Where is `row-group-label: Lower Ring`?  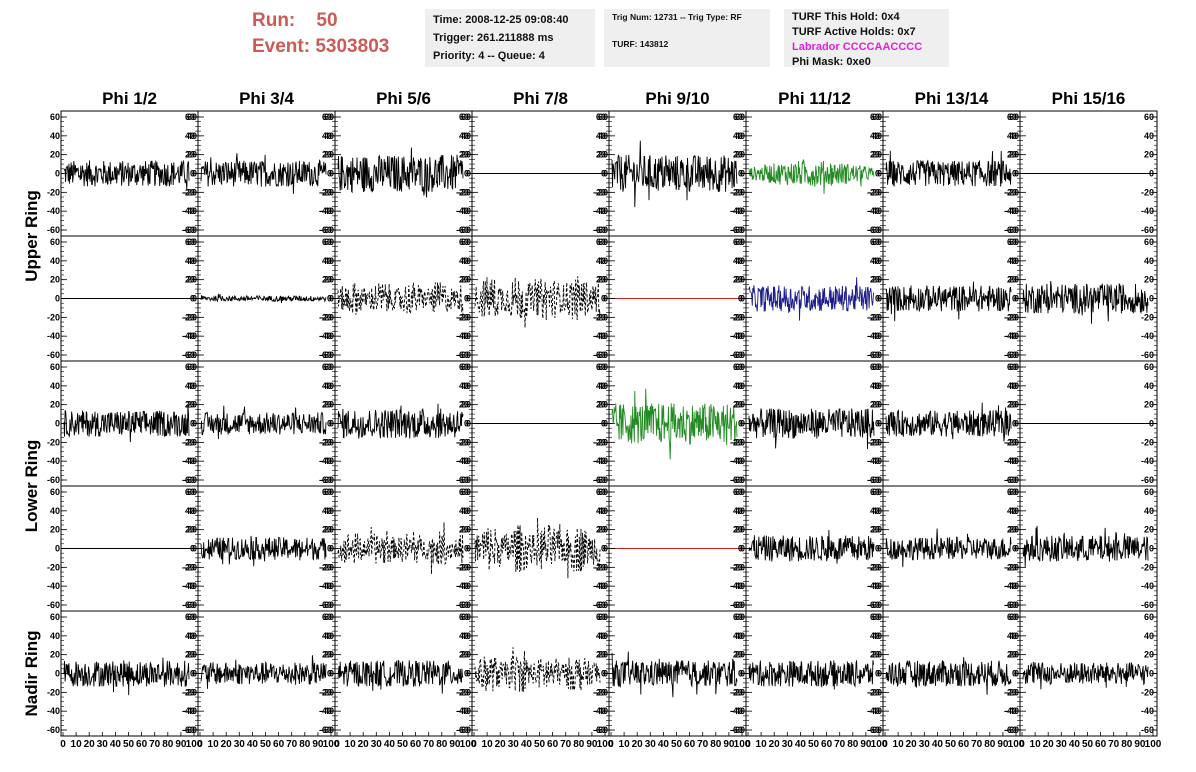 row-group-label: Lower Ring is located at coordinates (31, 486).